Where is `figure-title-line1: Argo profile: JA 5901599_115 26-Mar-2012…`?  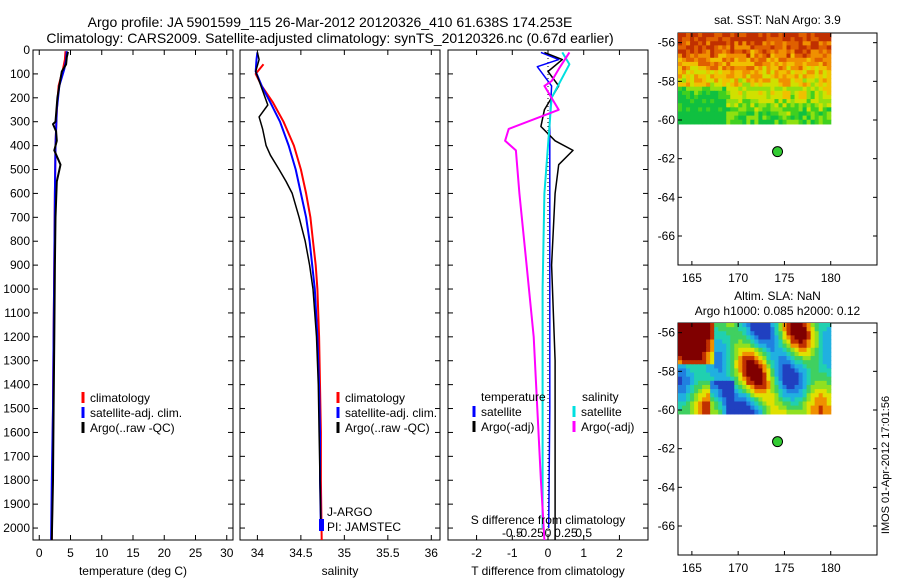
figure-title-line1: Argo profile: JA 5901599_115 26-Mar-2012… is located at coordinates (330, 22).